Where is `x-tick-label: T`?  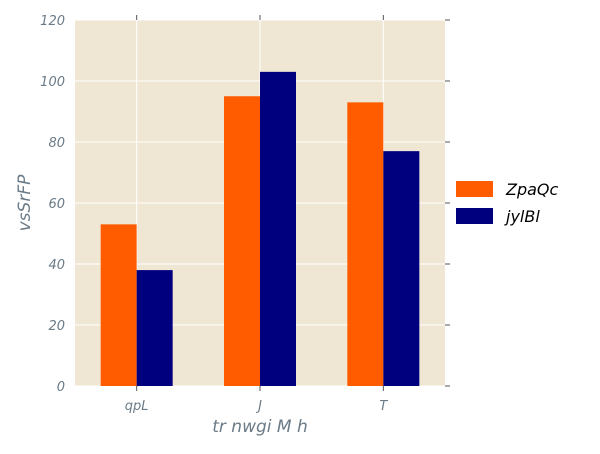
x-tick-label: T is located at coordinates (383, 406).